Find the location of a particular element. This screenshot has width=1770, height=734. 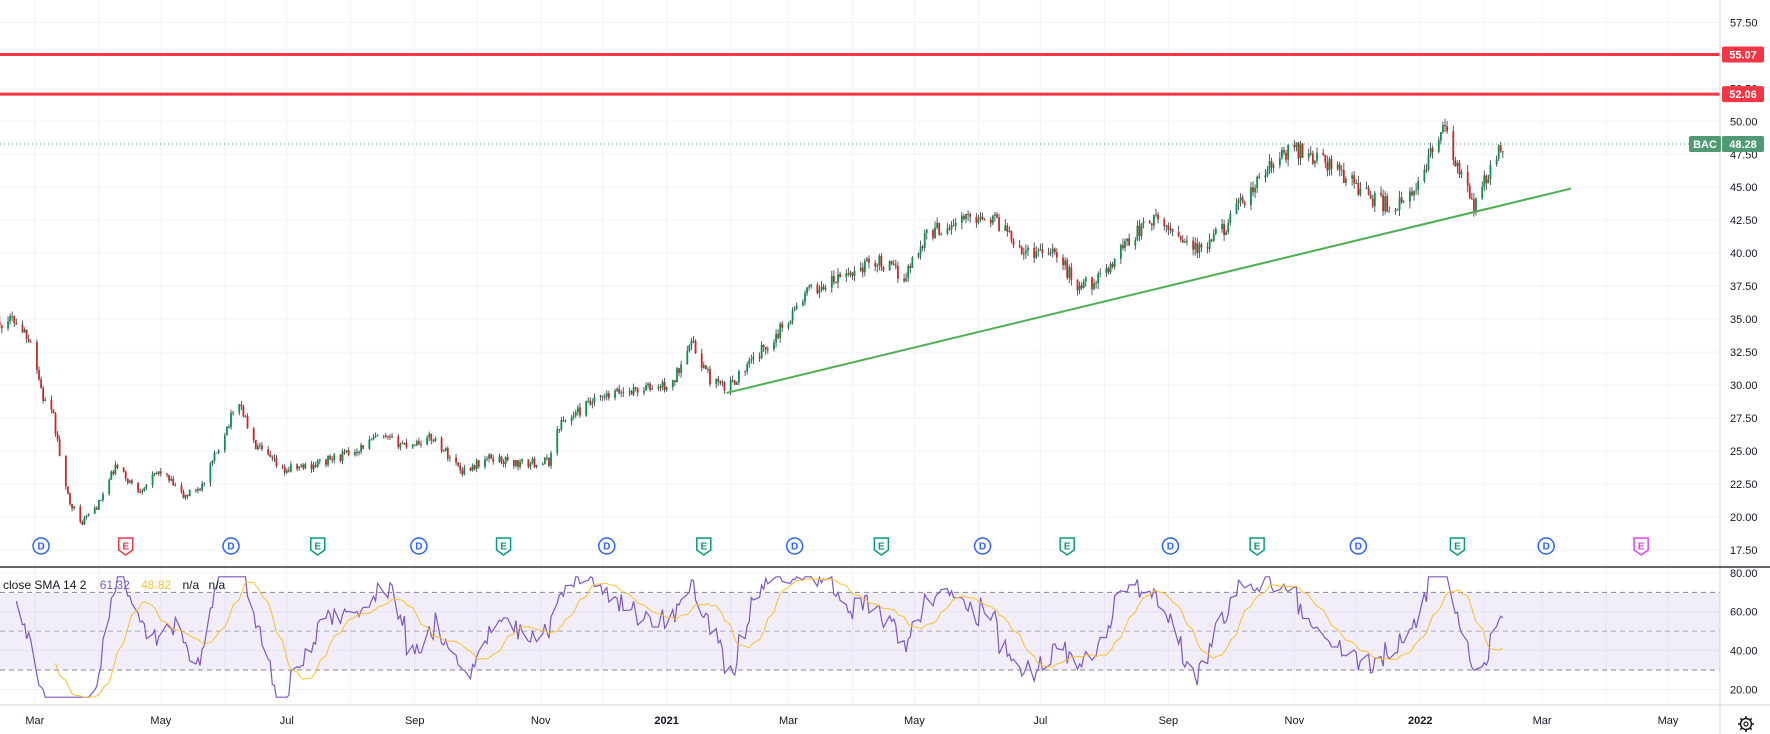

settings-gear-icon is located at coordinates (1746, 724).